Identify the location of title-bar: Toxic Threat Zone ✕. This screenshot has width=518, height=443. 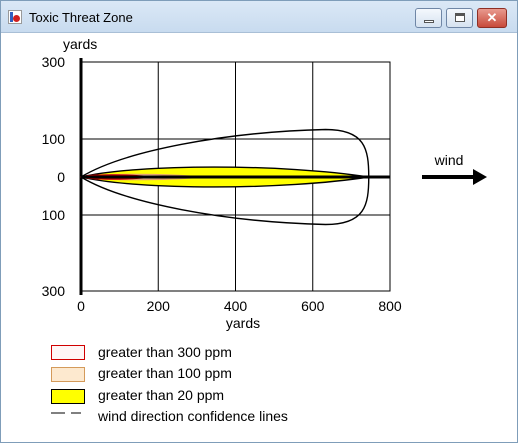
(259, 17).